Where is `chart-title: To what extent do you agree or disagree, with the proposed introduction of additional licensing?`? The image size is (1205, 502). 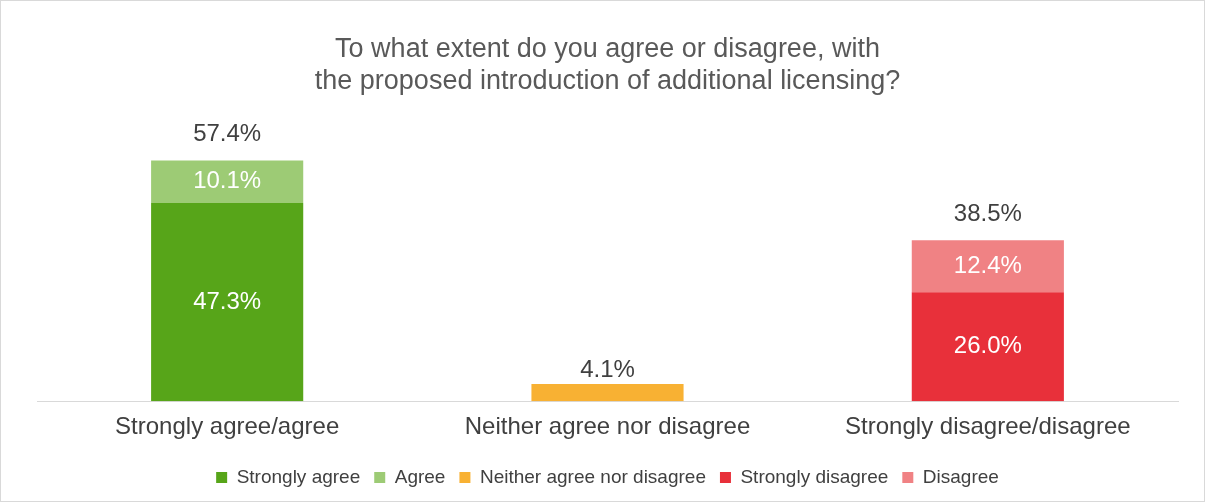 chart-title: To what extent do you agree or disagree, with the proposed introduction of additional licensing? is located at coordinates (607, 64).